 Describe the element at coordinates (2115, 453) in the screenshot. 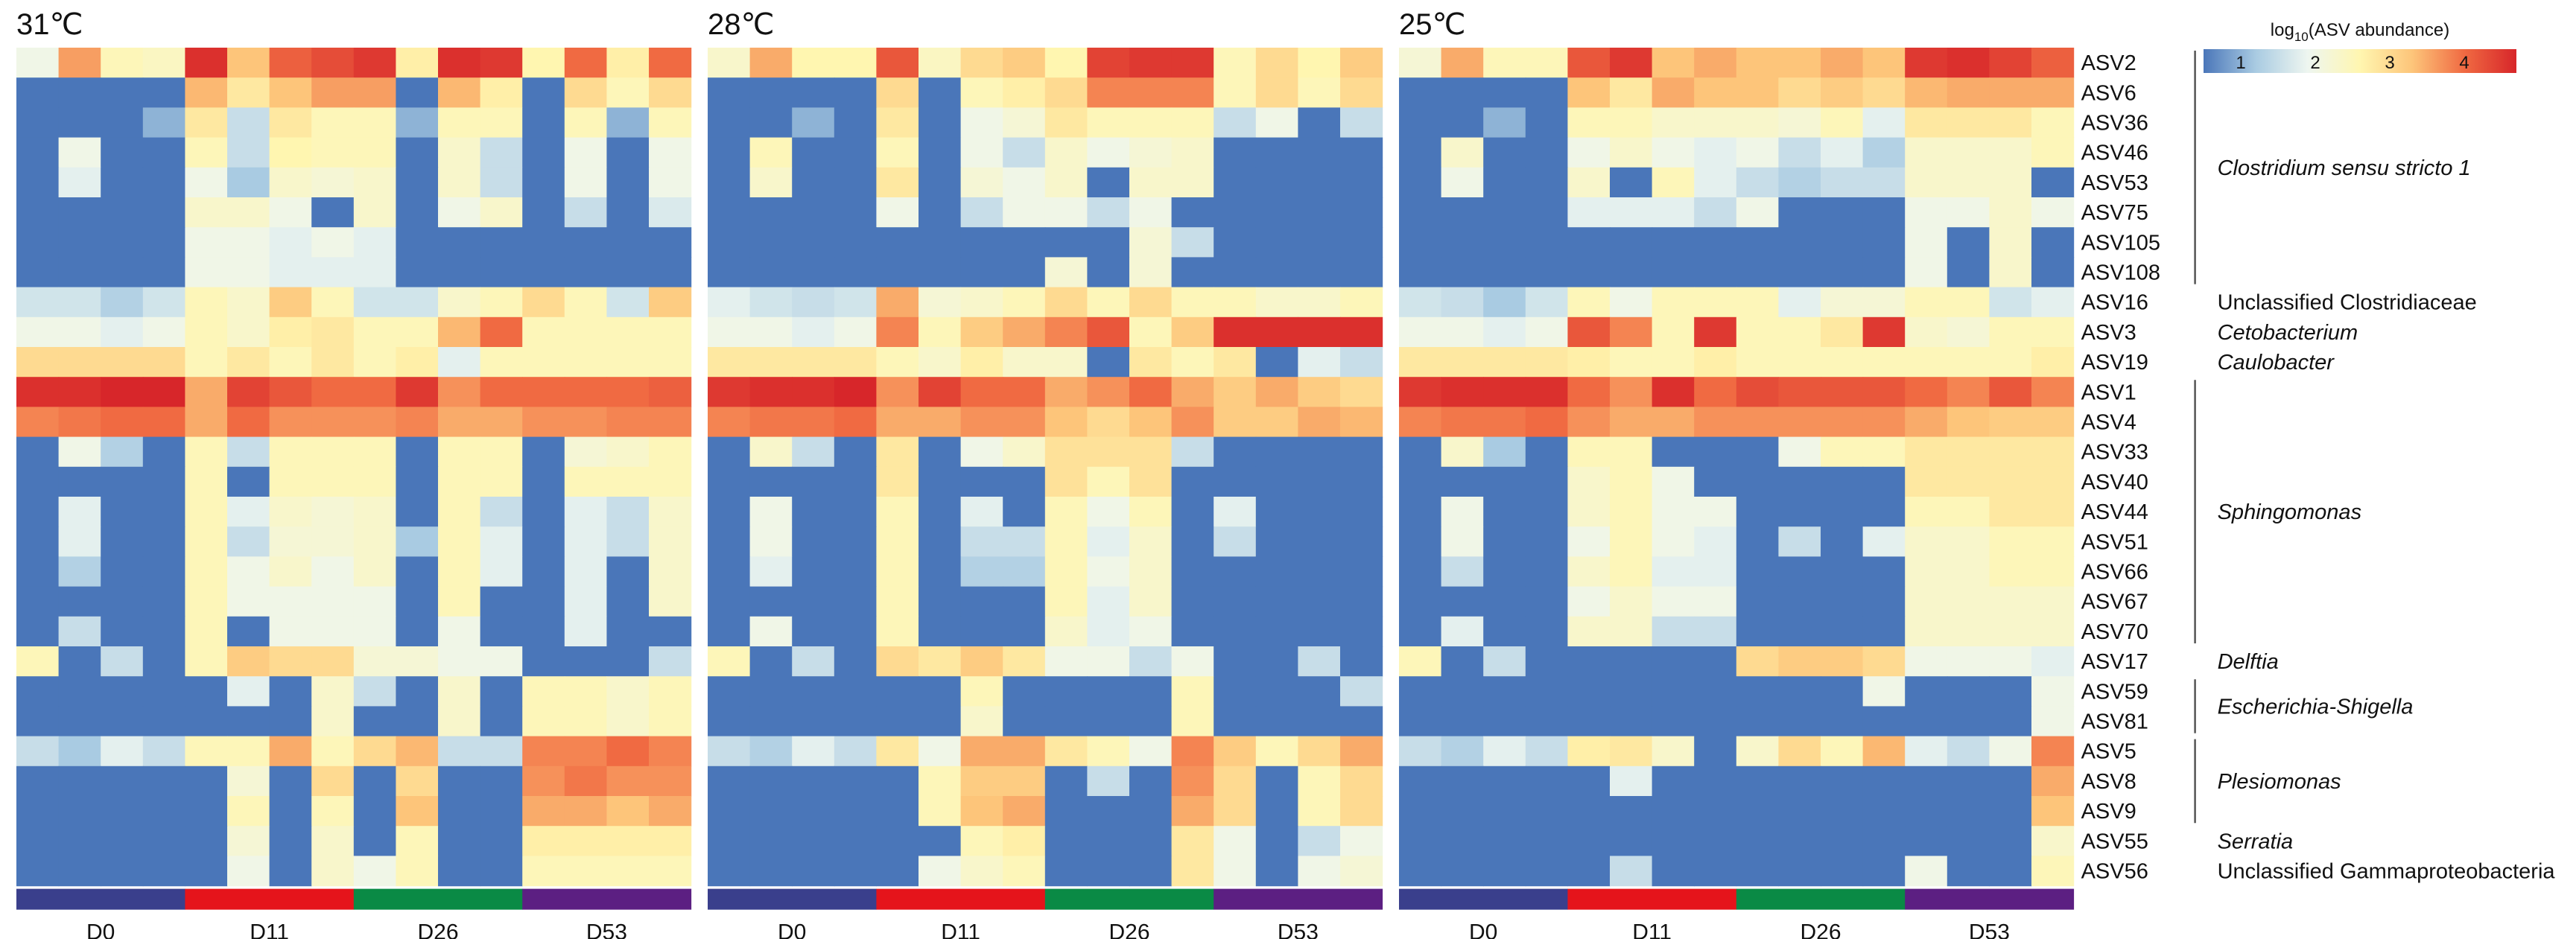

I see `row-label: ASV33` at that location.